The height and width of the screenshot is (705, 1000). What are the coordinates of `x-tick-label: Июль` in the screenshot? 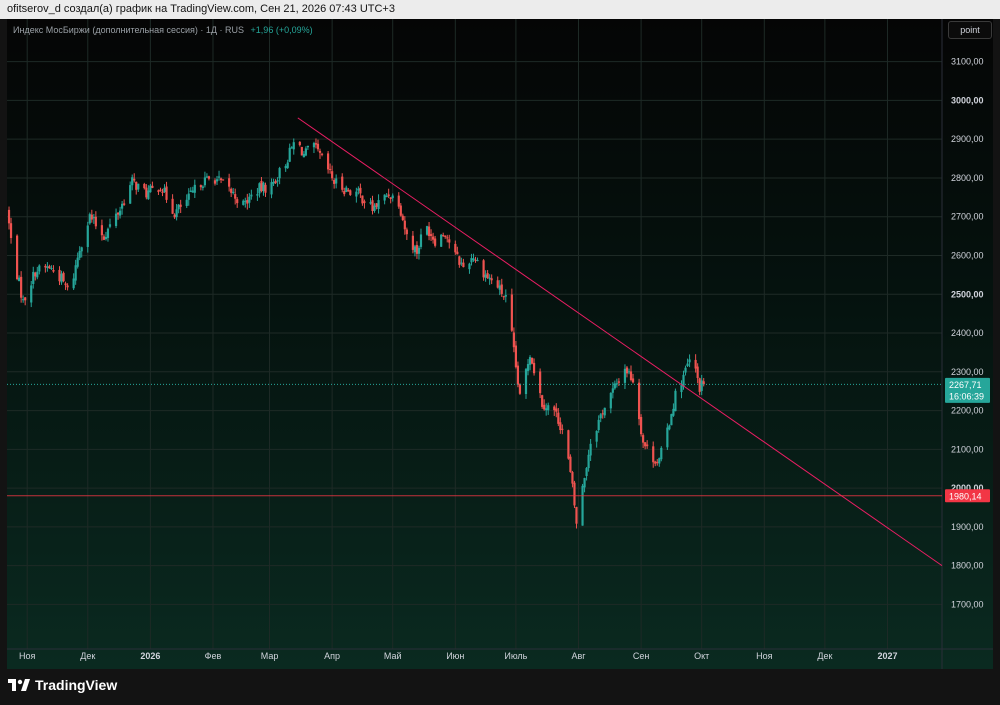 It's located at (515, 656).